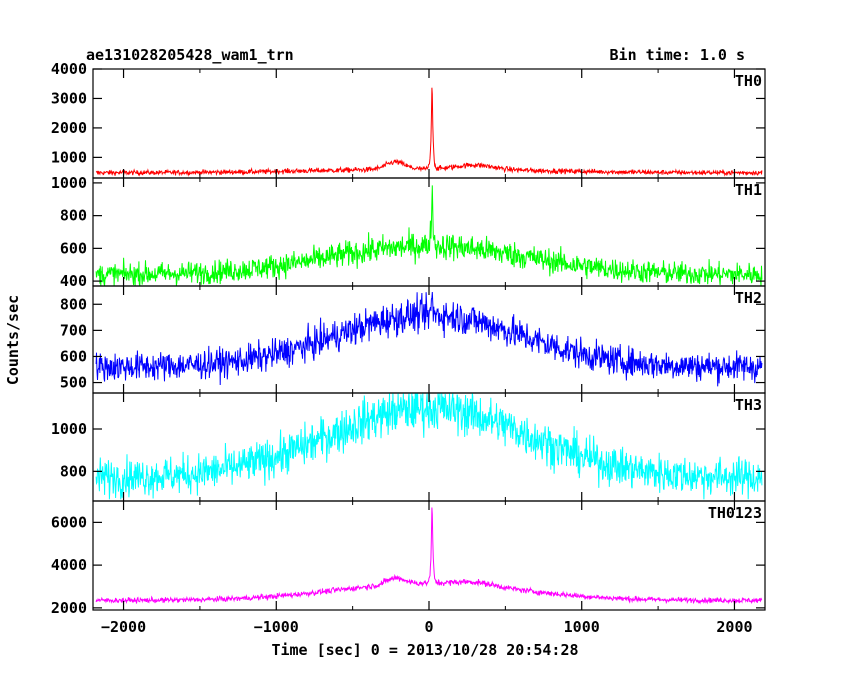 The image size is (850, 680). What do you see at coordinates (582, 627) in the screenshot?
I see `x-tick-label: 1000` at bounding box center [582, 627].